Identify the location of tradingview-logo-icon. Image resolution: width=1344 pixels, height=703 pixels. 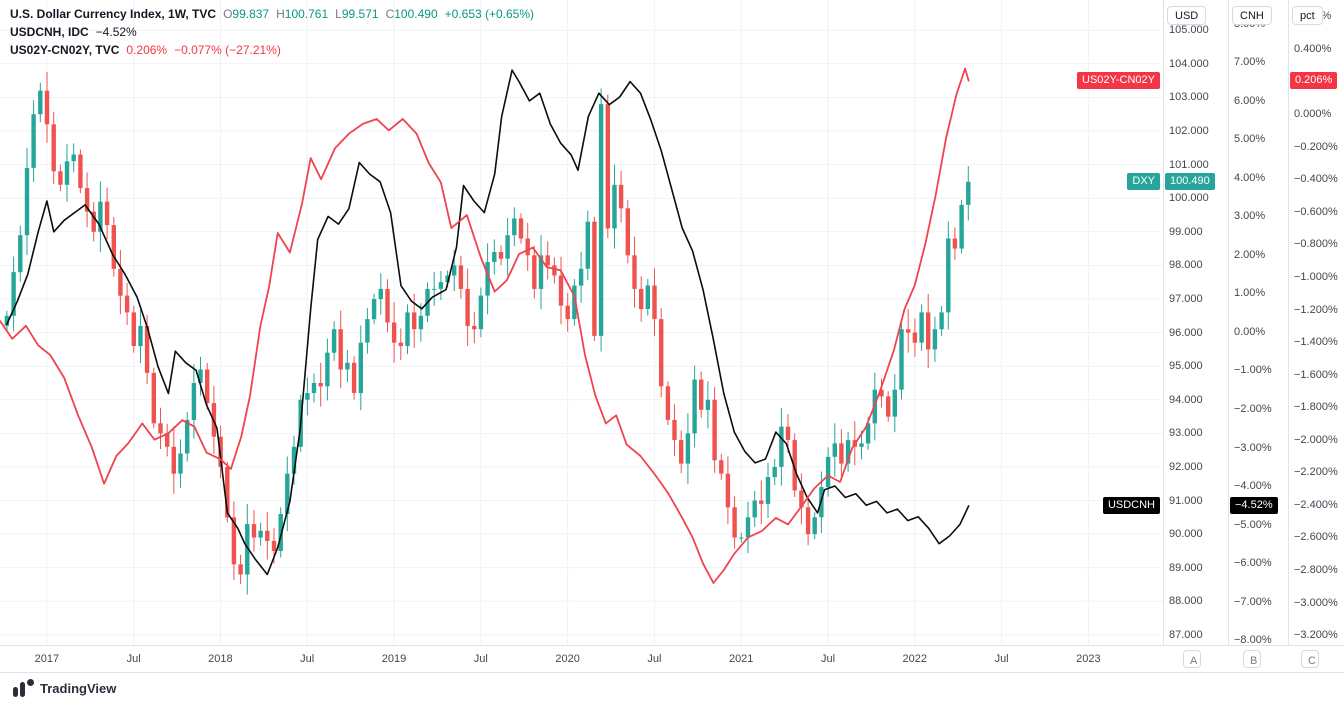
(23, 688).